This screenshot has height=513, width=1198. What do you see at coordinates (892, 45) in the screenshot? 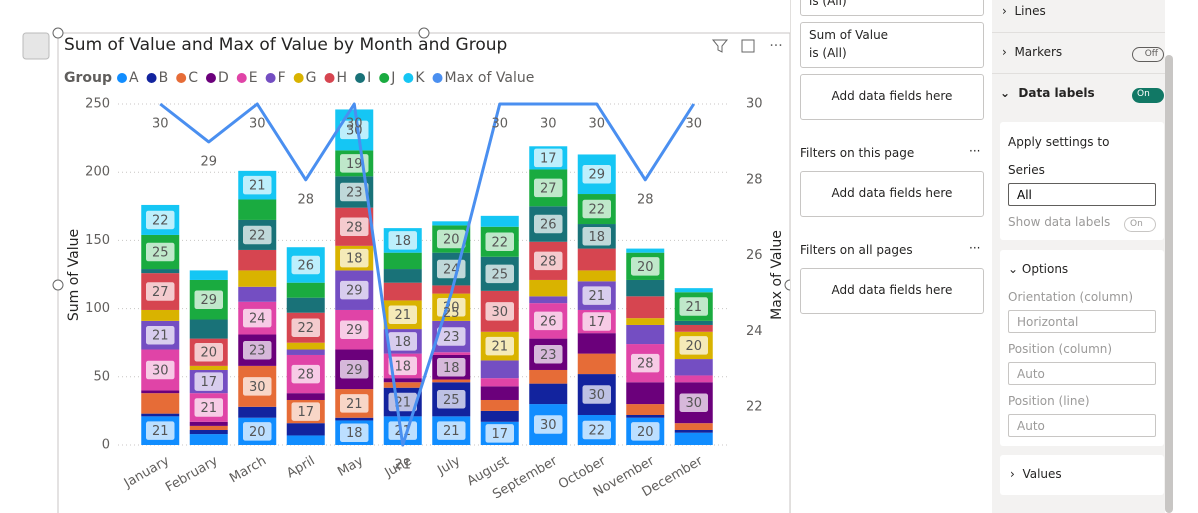
I see `filter-card: Sum of Value is (All)` at bounding box center [892, 45].